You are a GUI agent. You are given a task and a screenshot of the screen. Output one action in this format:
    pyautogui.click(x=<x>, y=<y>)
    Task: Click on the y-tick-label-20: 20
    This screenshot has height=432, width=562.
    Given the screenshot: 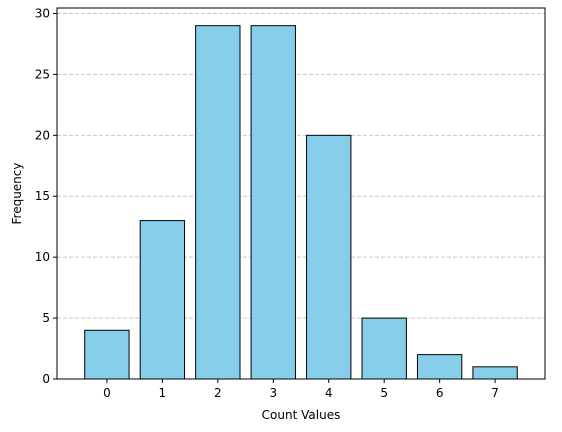 What is the action you would take?
    pyautogui.click(x=42, y=135)
    